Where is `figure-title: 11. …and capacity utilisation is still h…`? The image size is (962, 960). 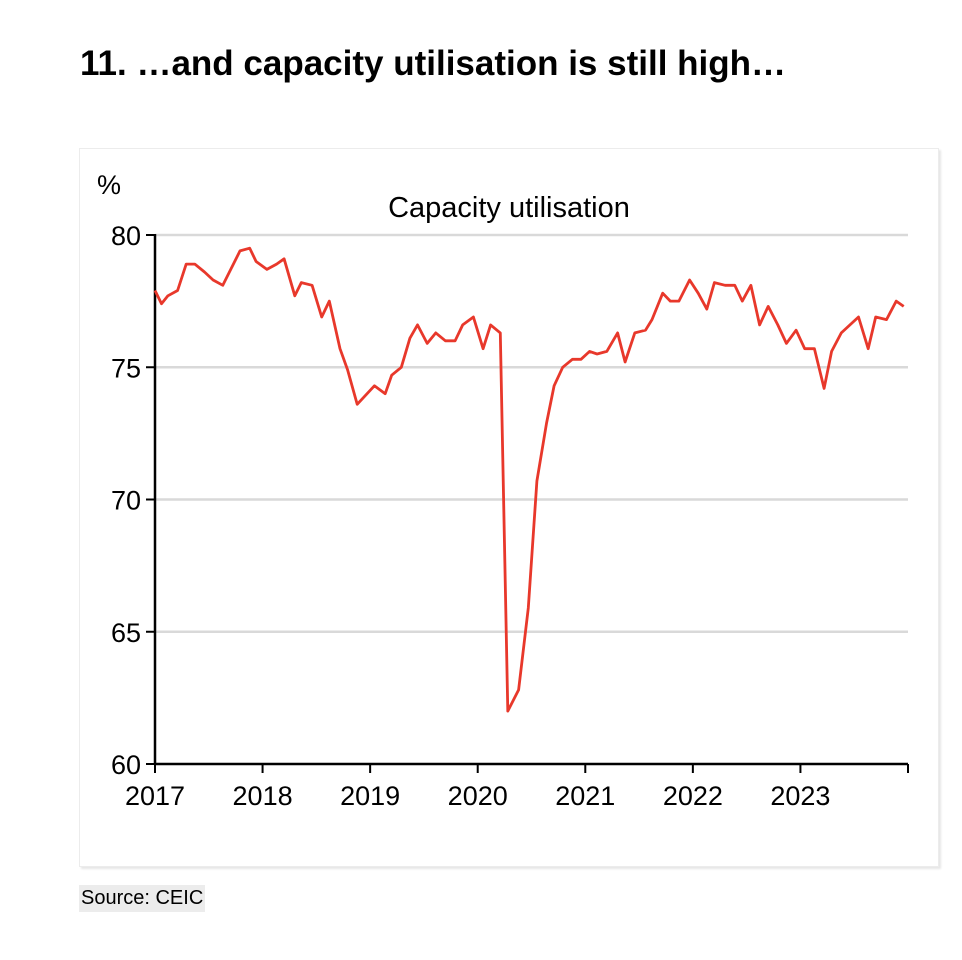 figure-title: 11. …and capacity utilisation is still h… is located at coordinates (433, 63).